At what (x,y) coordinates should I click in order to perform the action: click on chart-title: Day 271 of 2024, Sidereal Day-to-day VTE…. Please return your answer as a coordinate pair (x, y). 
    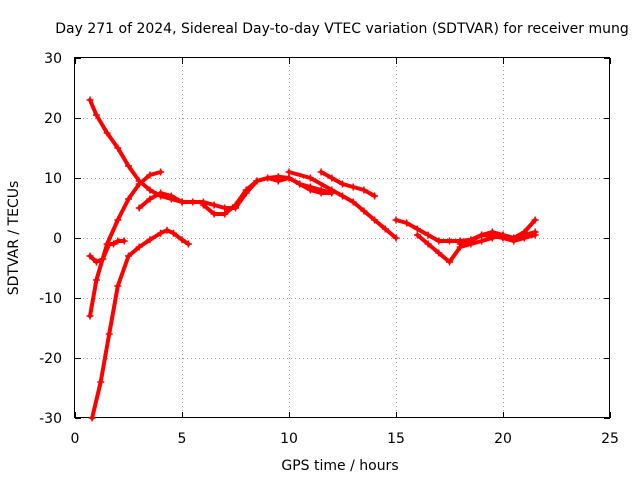
    Looking at the image, I should click on (342, 29).